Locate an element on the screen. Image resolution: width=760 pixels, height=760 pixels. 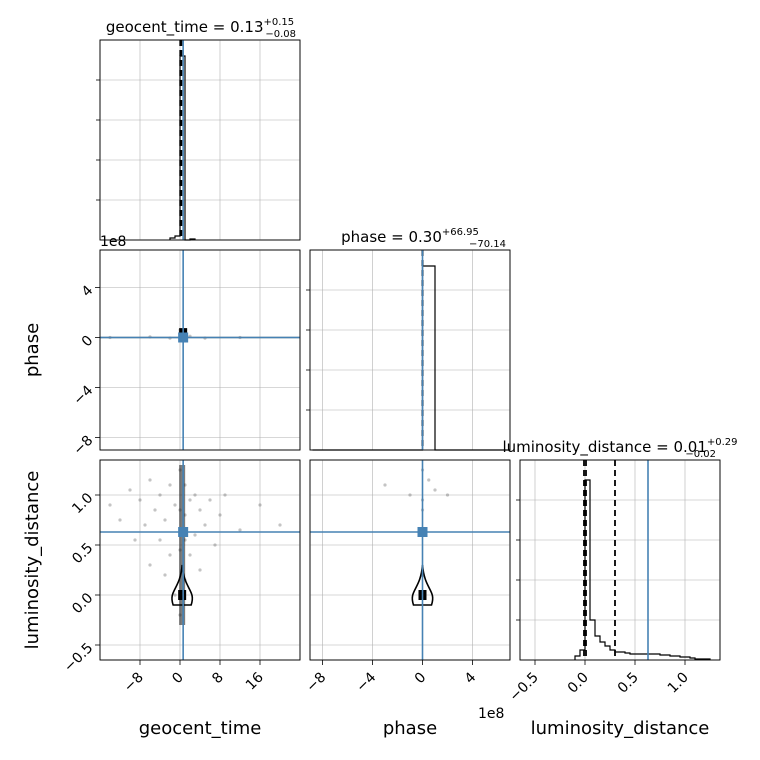
y-tick-label: 1.0 is located at coordinates (82, 503).